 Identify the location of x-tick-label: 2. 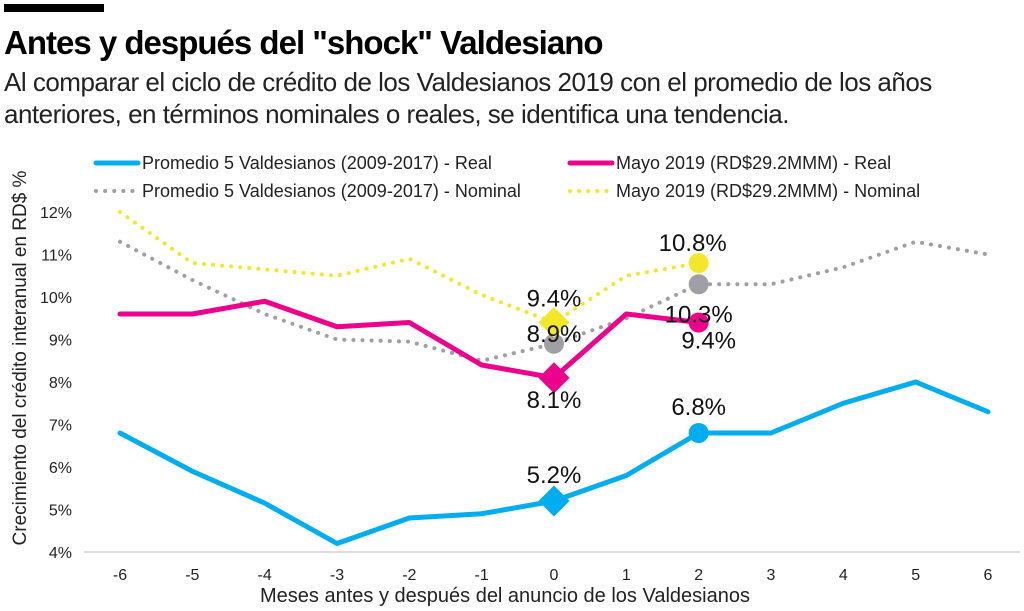
(698, 575).